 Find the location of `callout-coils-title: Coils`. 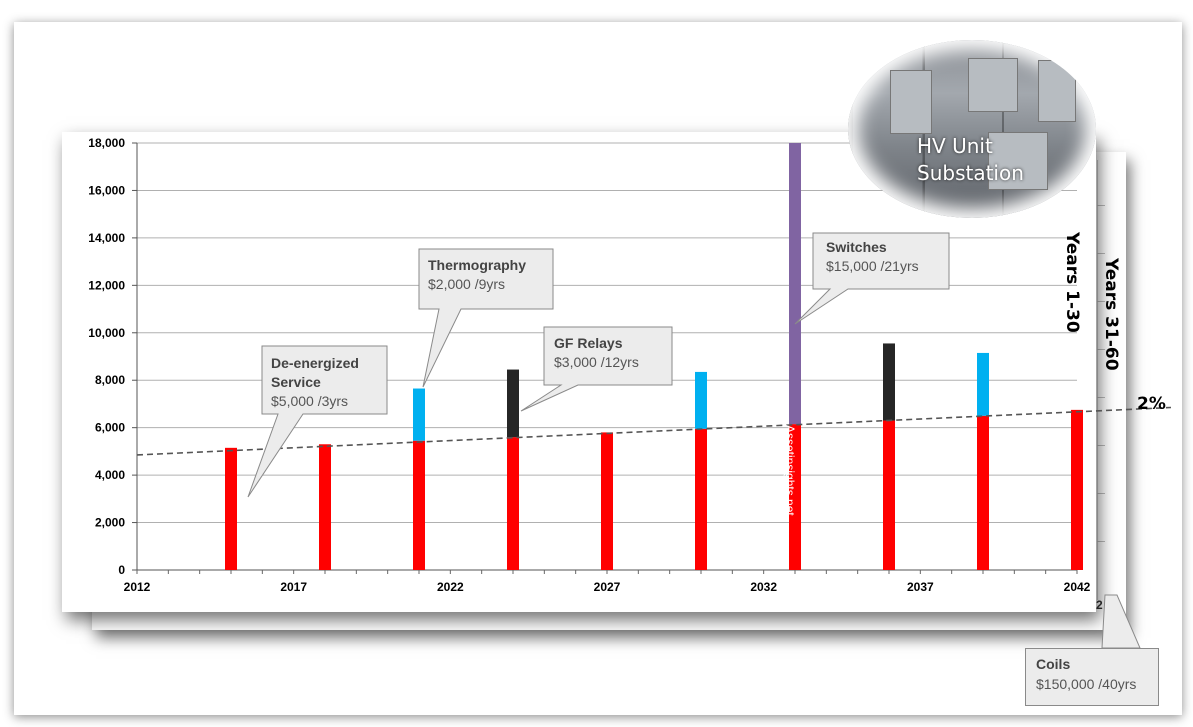

callout-coils-title: Coils is located at coordinates (1053, 664).